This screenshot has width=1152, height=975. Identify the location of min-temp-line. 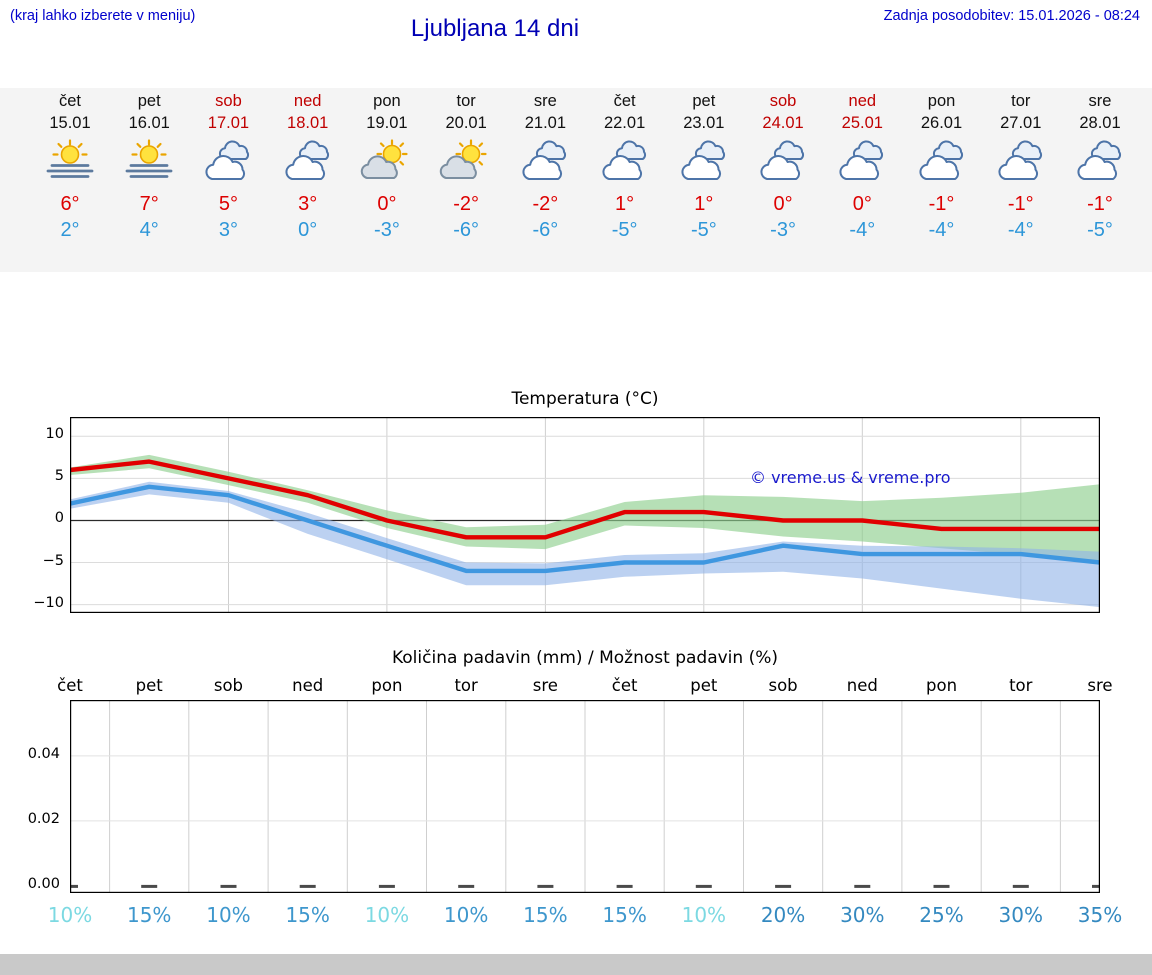
(585, 529).